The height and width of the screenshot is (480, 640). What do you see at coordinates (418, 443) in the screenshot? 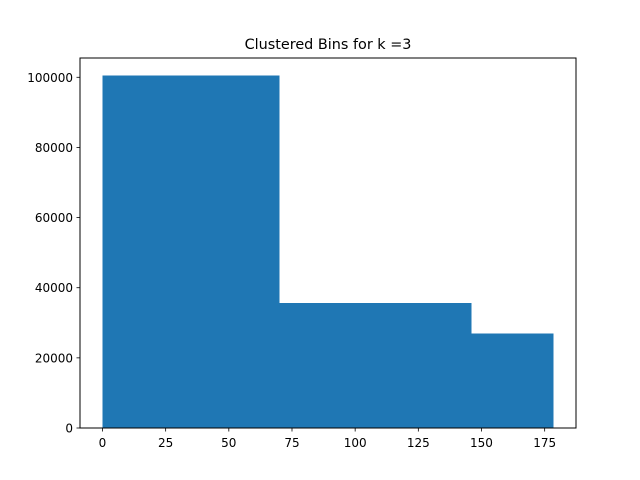
I see `x-tick-label: 125` at bounding box center [418, 443].